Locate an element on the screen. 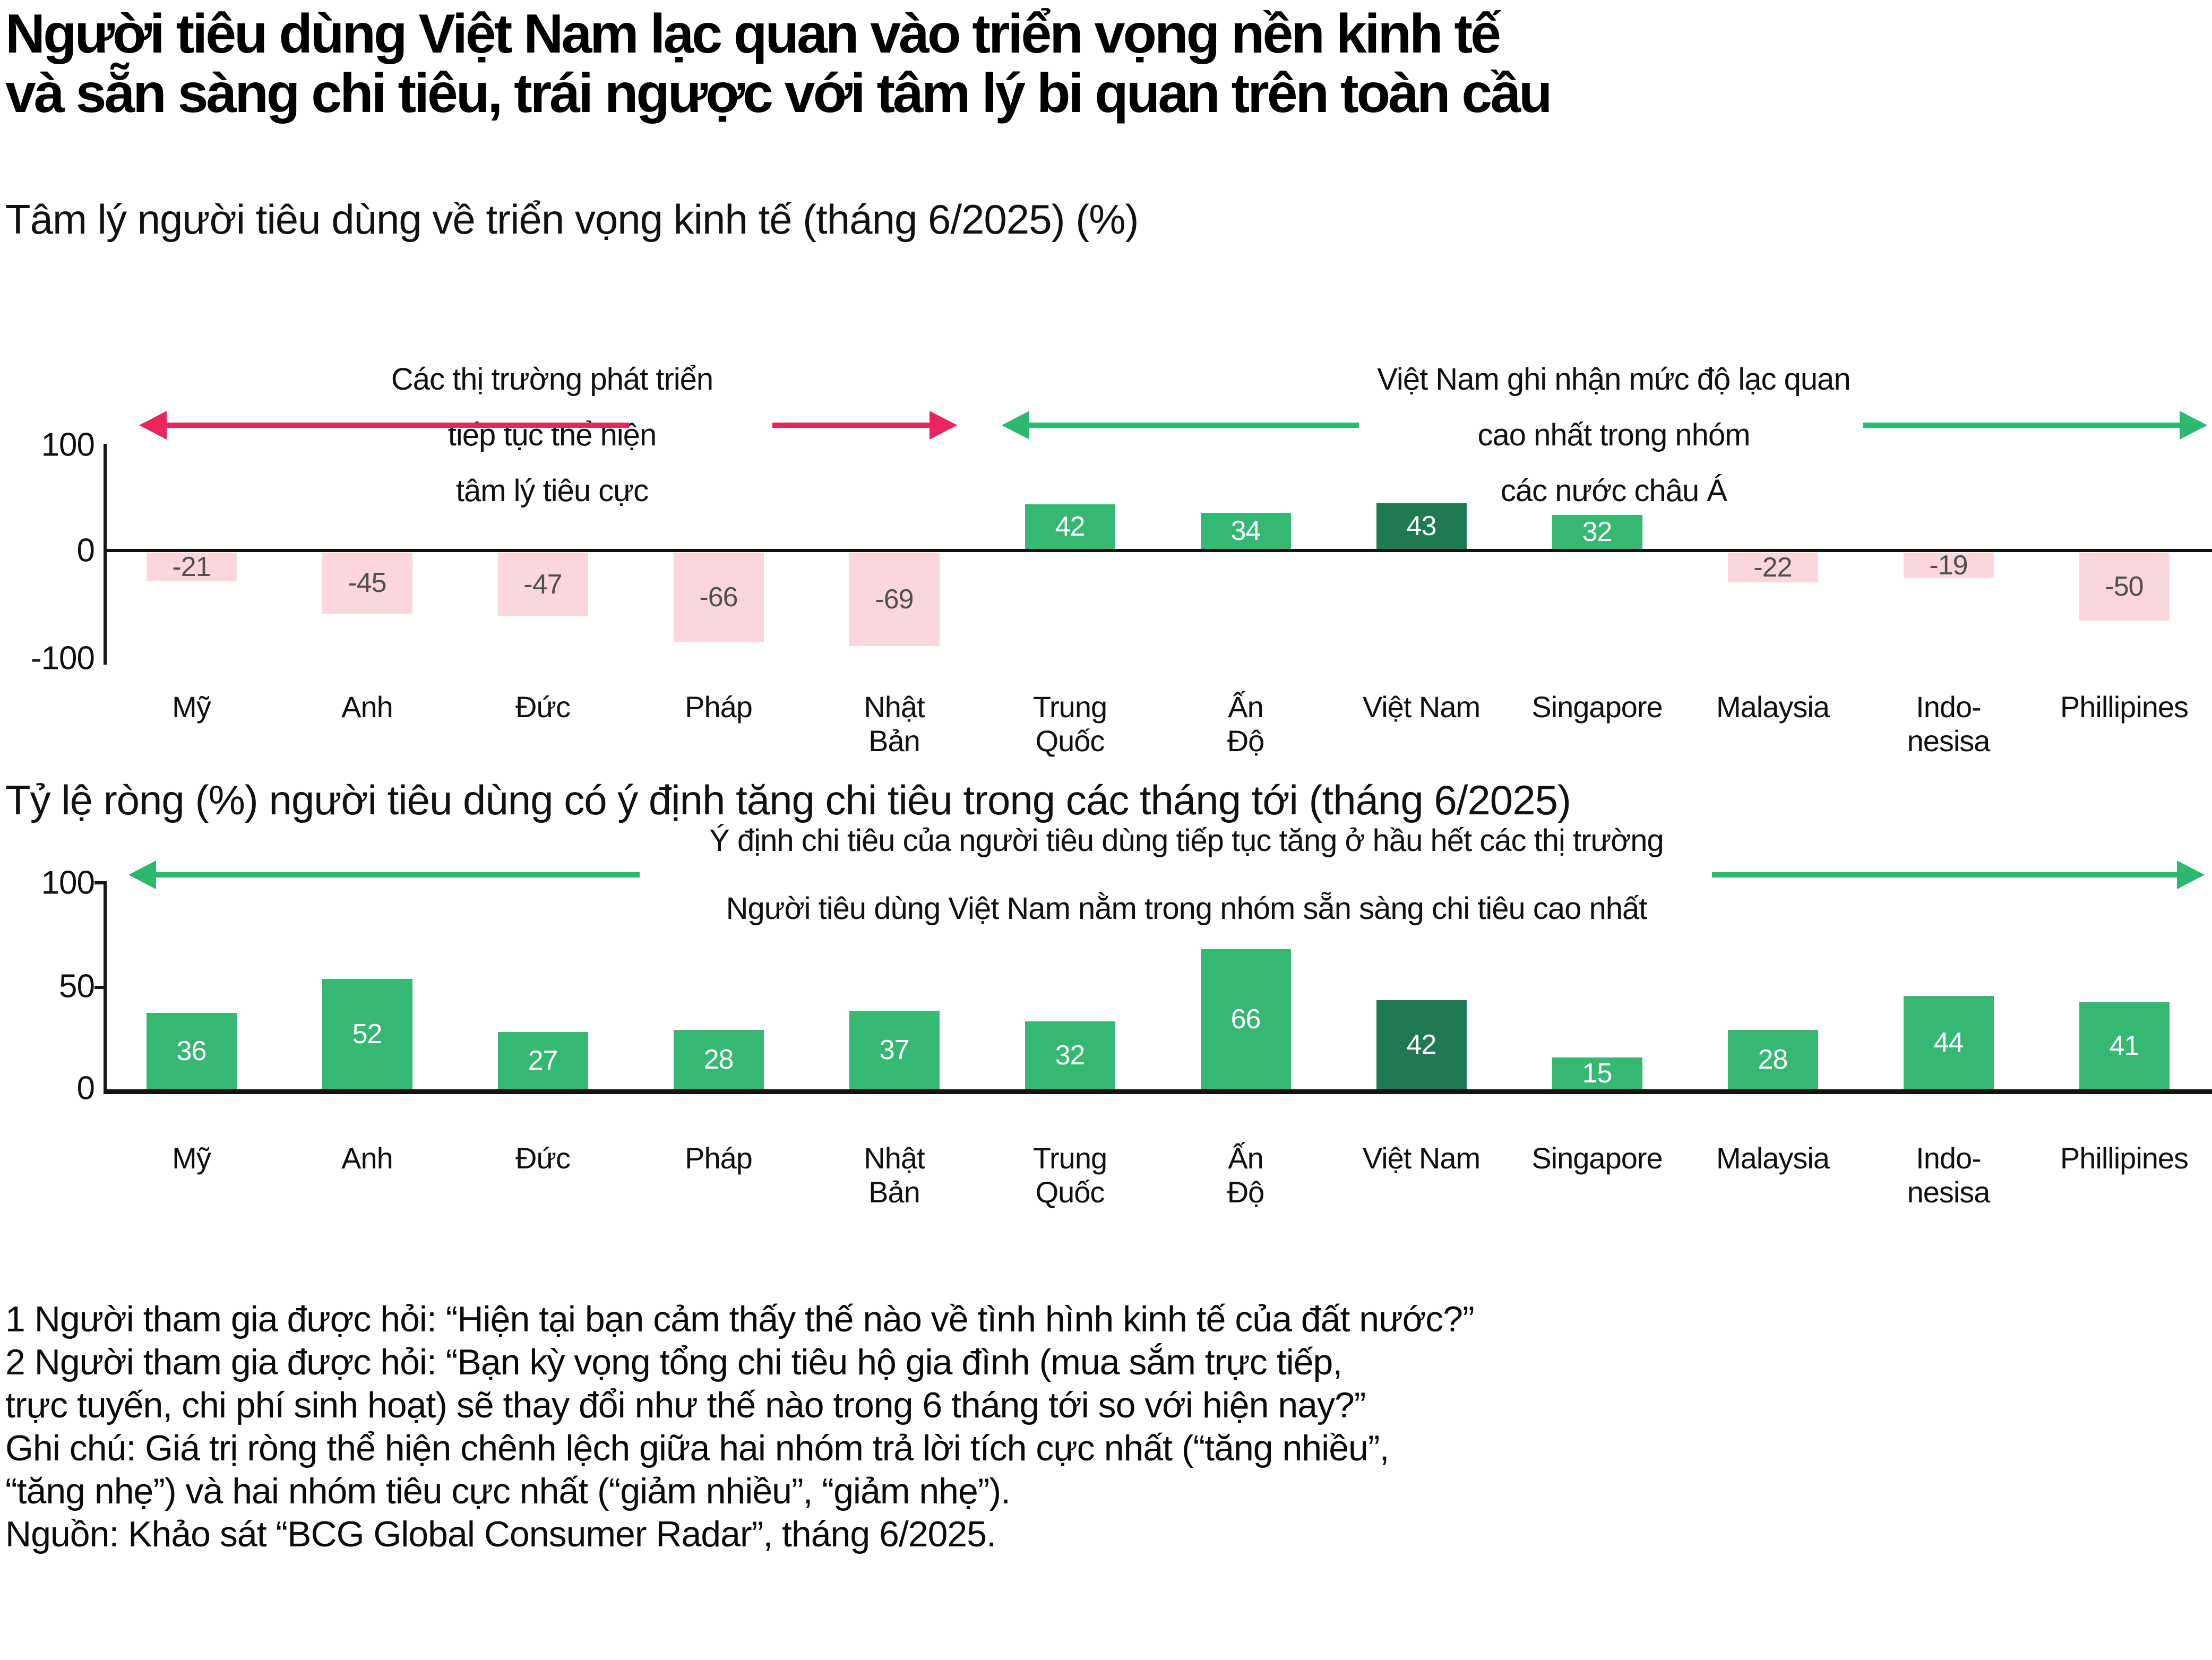 The height and width of the screenshot is (1660, 2212). bar-value-label: -19 is located at coordinates (1949, 565).